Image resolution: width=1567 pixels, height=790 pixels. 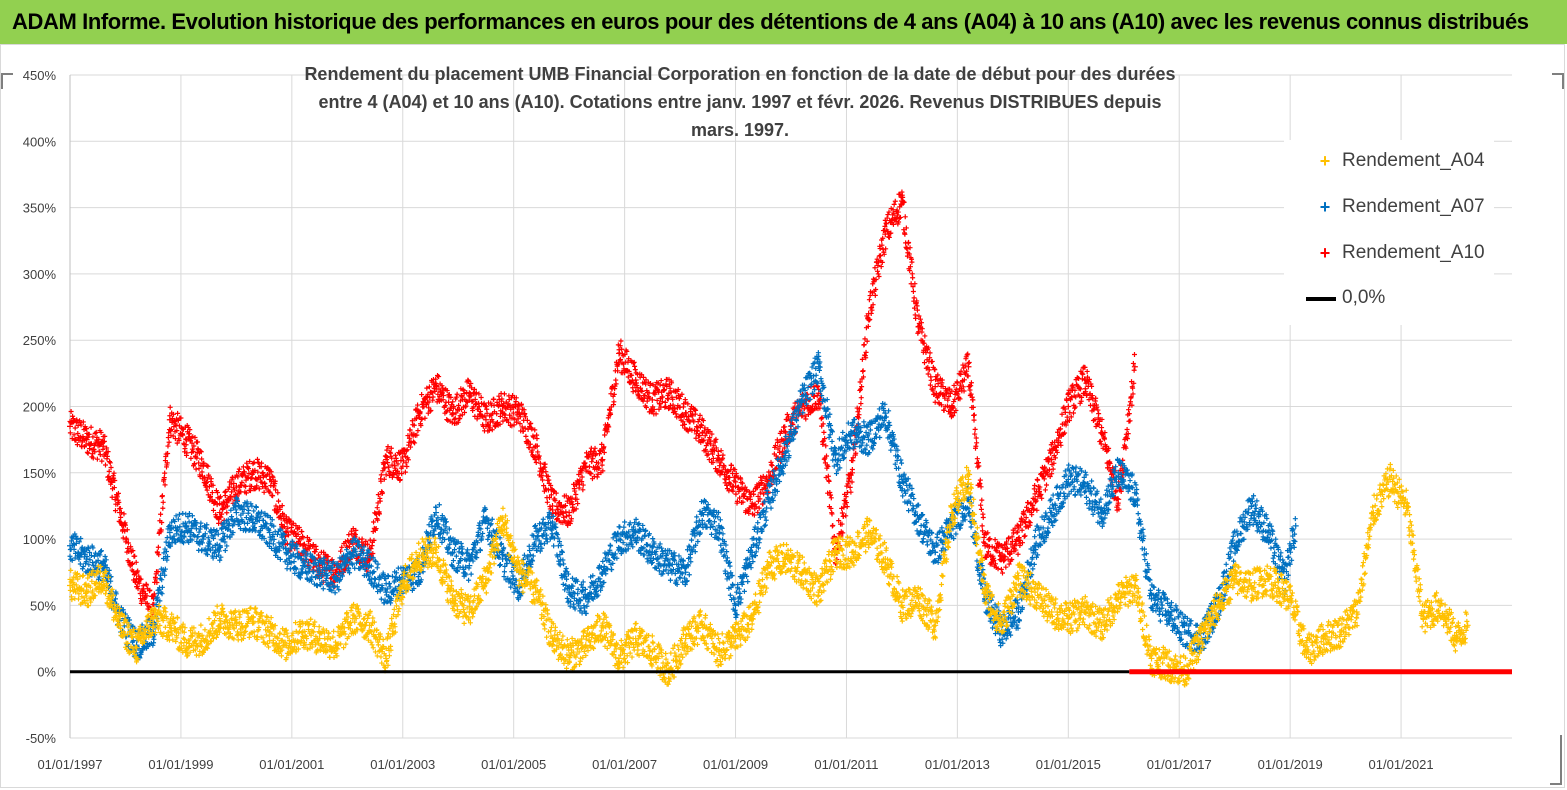 What do you see at coordinates (513, 764) in the screenshot?
I see `x-tick-label: 01/01/2005` at bounding box center [513, 764].